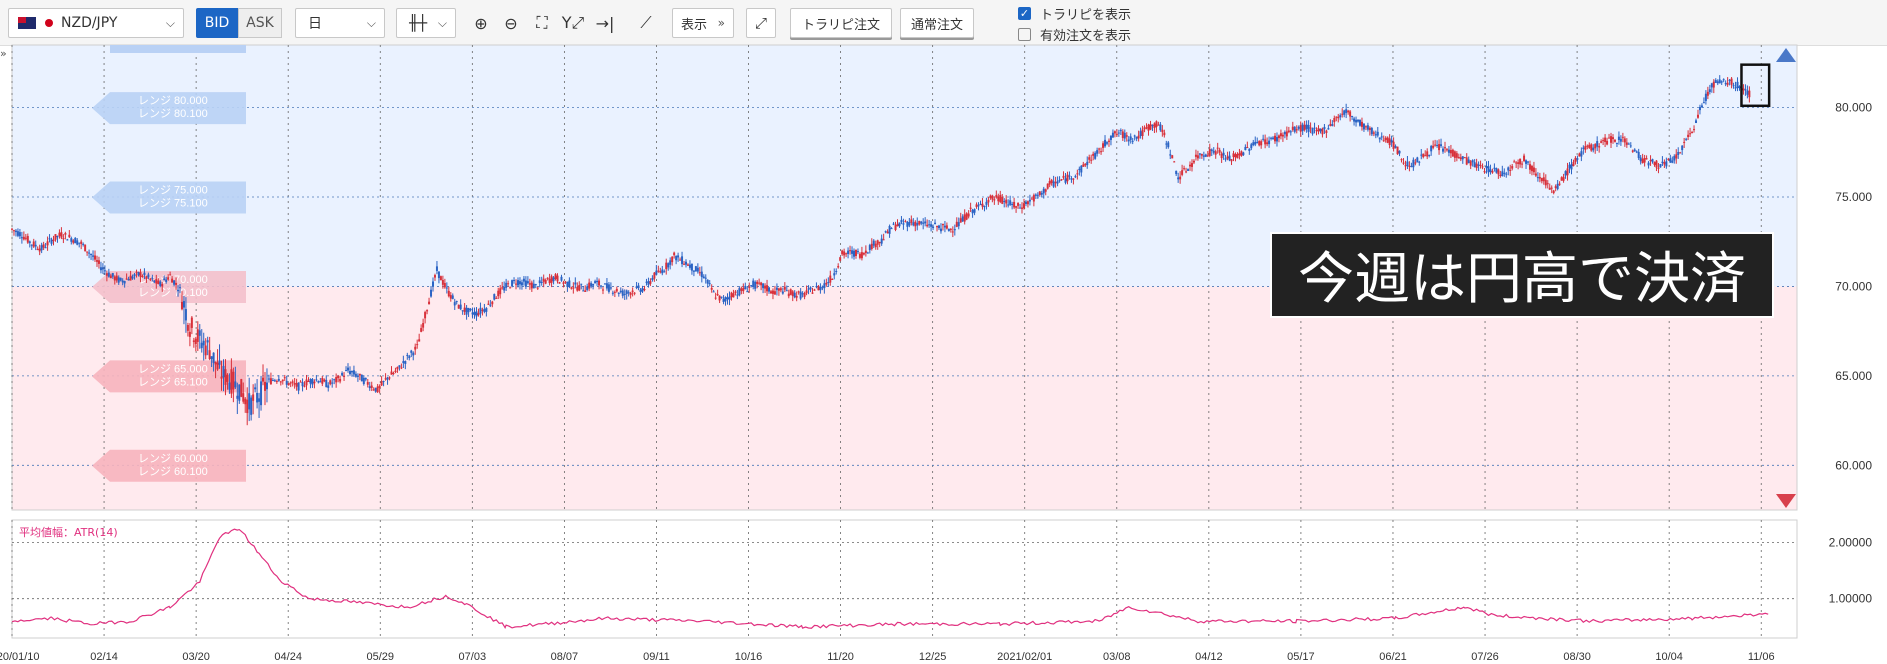 The image size is (1887, 664). Describe the element at coordinates (3, 53) in the screenshot. I see `collapse-panel-icon: »` at that location.